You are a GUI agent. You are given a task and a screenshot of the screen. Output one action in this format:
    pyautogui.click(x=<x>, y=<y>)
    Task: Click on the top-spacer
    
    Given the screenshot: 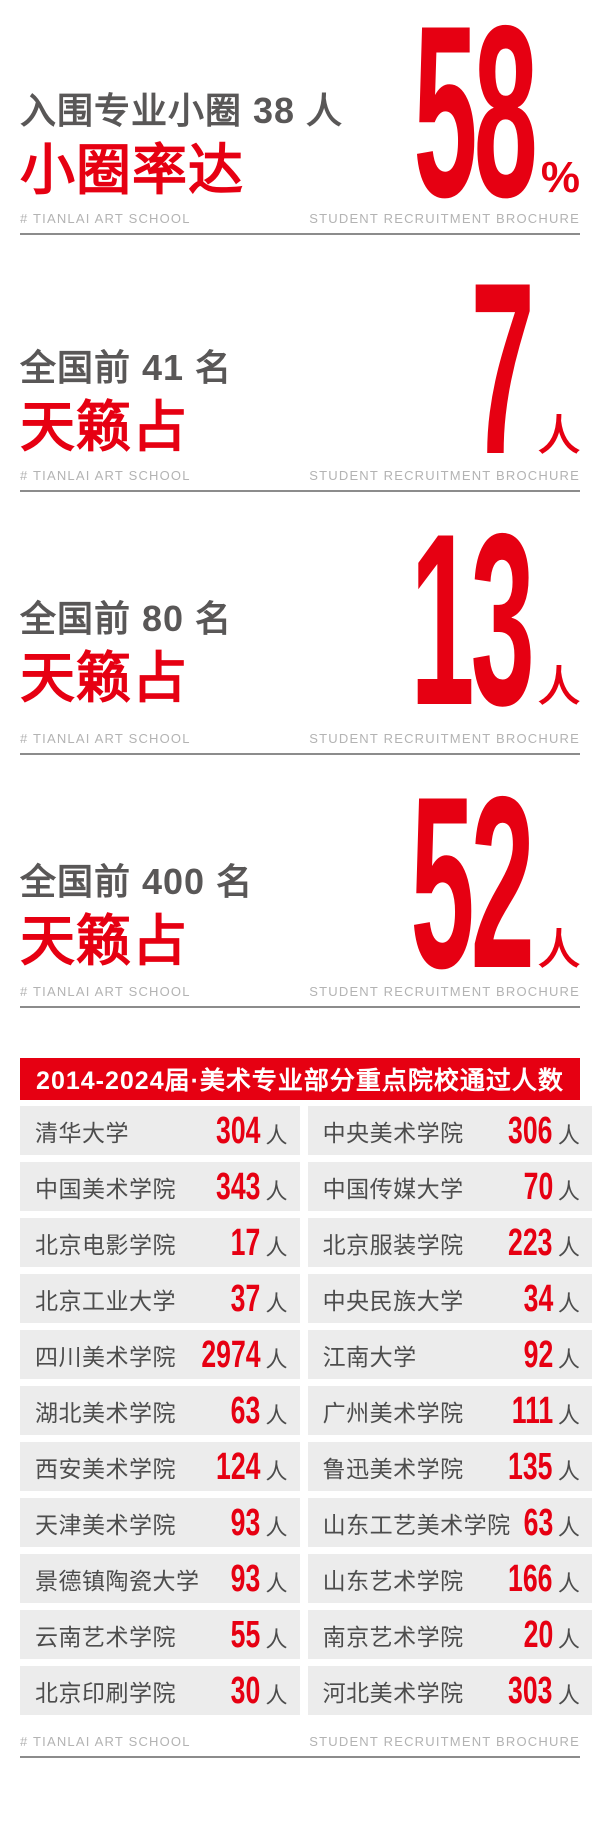 What is the action you would take?
    pyautogui.click(x=300, y=12)
    